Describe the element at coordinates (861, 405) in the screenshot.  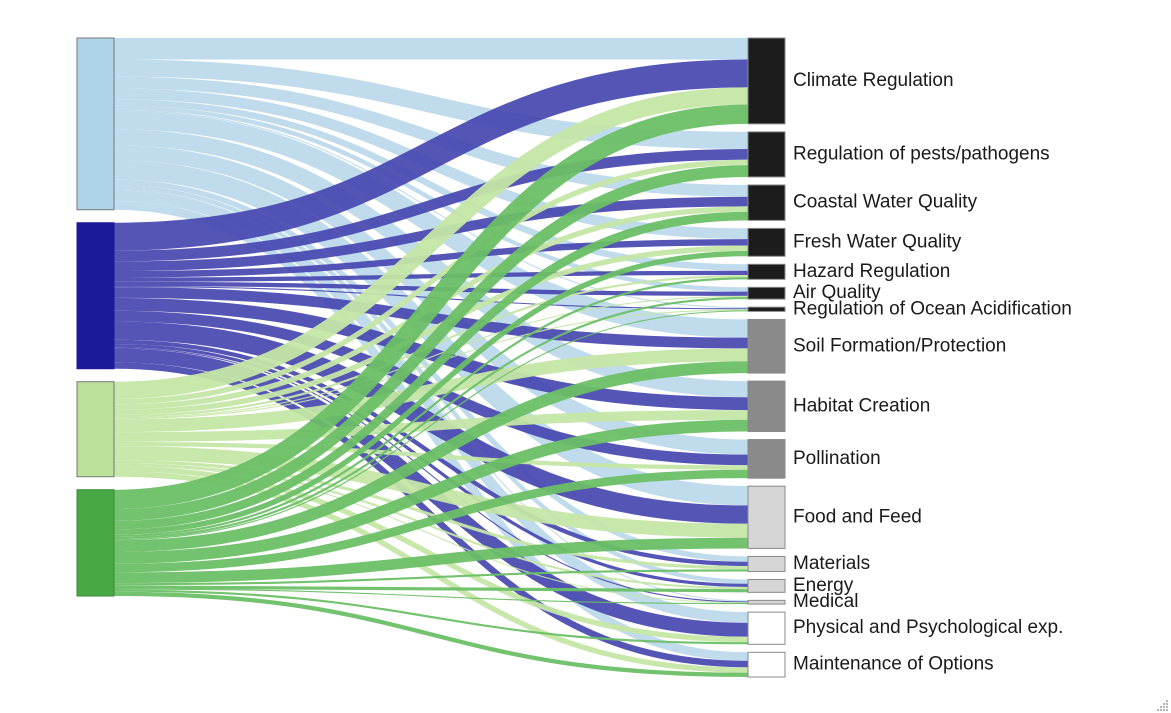
I see `target-node-label: Habitat Creation` at that location.